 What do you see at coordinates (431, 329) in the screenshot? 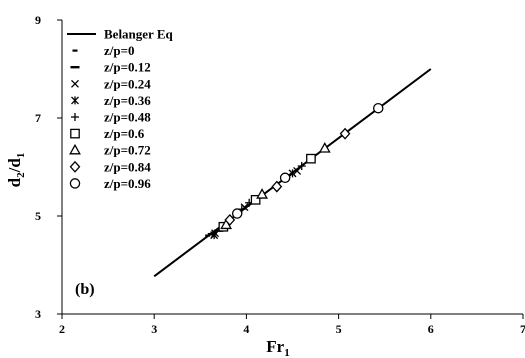
I see `x-tick-label: 6` at bounding box center [431, 329].